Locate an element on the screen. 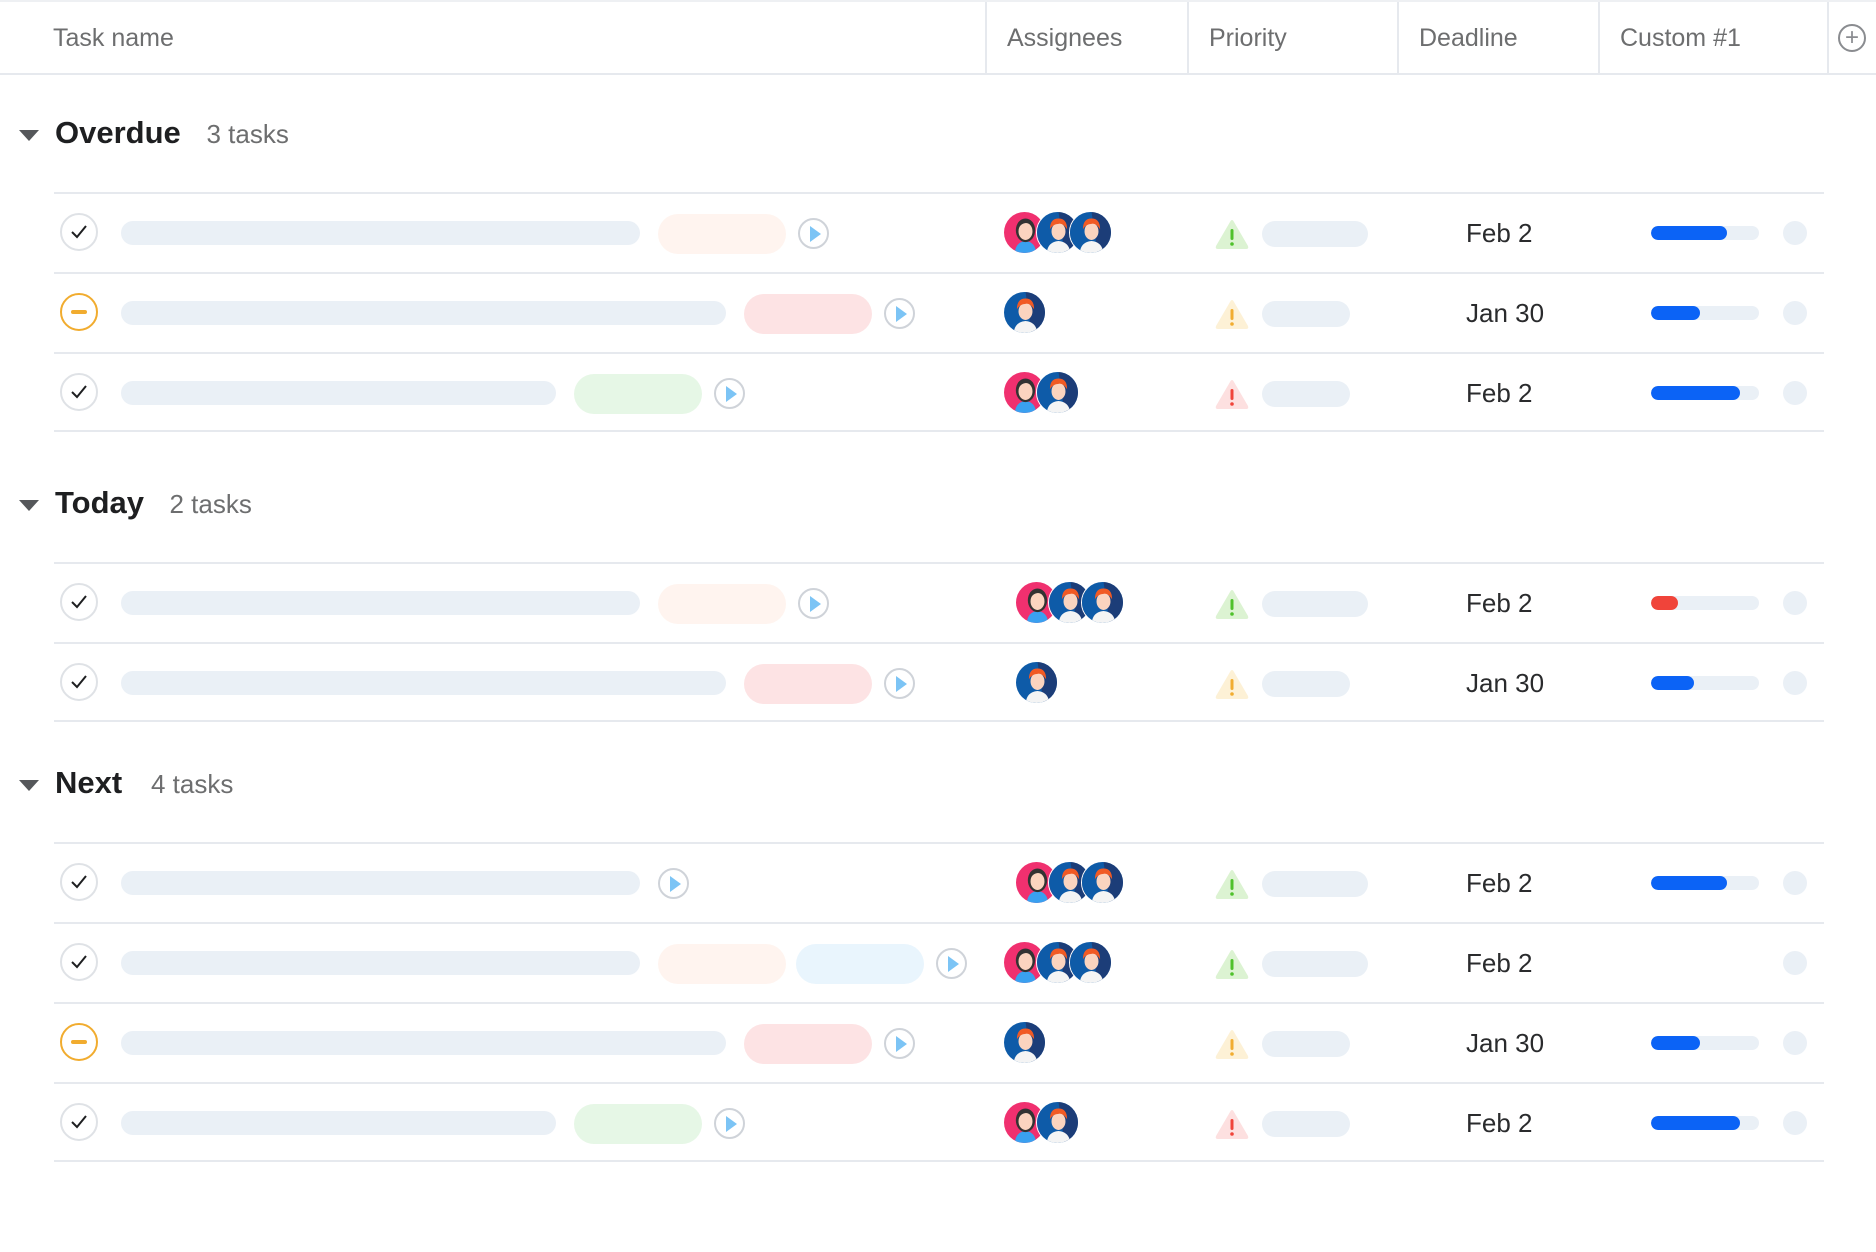 This screenshot has width=1876, height=1252. tag-pill-blue is located at coordinates (860, 964).